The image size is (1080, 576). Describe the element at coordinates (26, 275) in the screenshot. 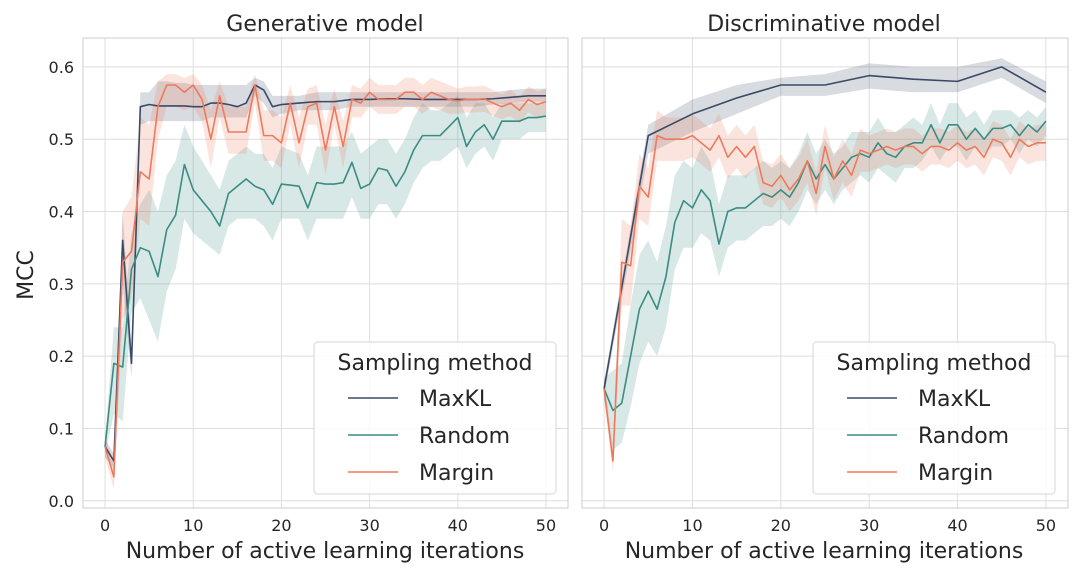

I see `y-axis-label: MCC` at that location.